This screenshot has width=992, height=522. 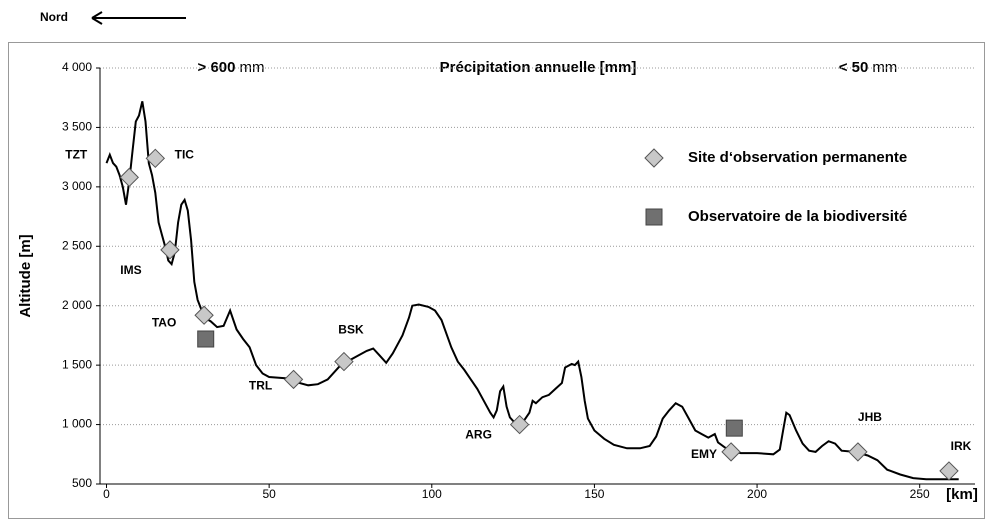 I want to click on x-tick-label: 200, so click(x=757, y=494).